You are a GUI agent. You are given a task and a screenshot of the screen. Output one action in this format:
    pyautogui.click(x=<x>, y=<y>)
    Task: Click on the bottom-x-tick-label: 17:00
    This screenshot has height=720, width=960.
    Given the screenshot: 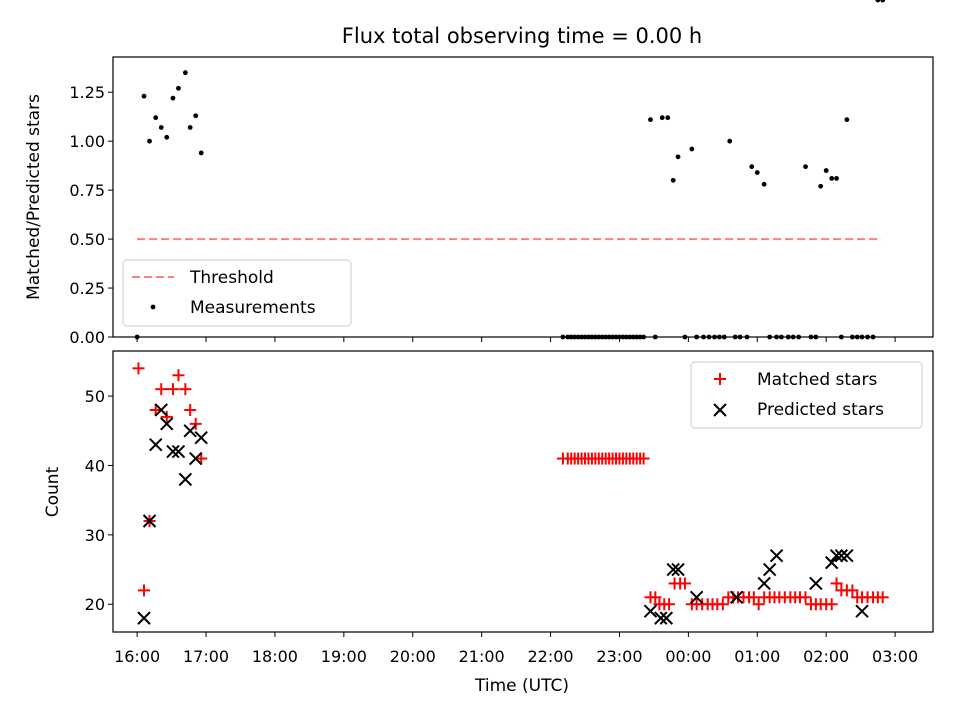 What is the action you would take?
    pyautogui.click(x=206, y=656)
    